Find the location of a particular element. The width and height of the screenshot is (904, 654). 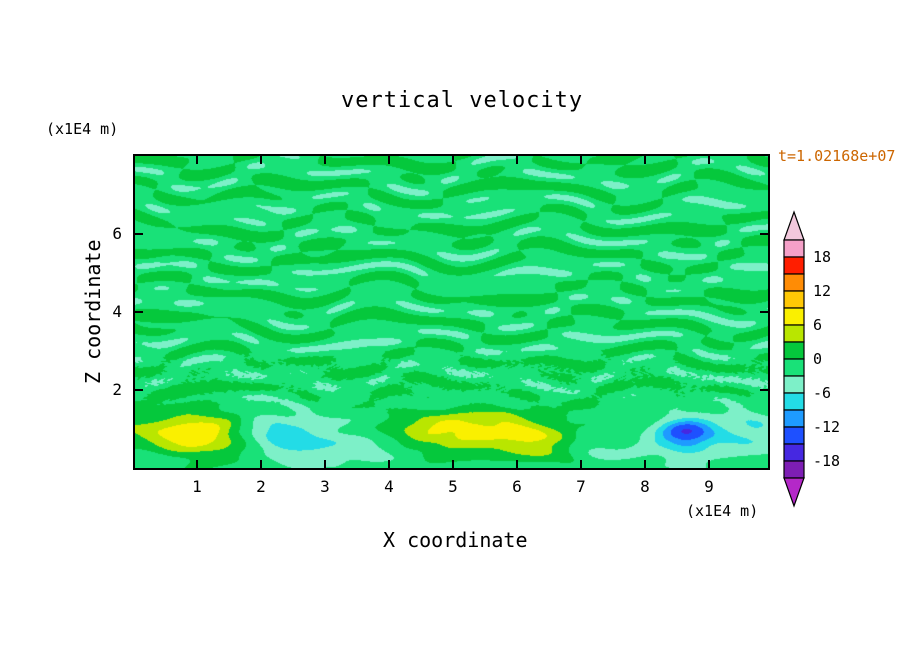

x-tick-label: 2 is located at coordinates (261, 486).